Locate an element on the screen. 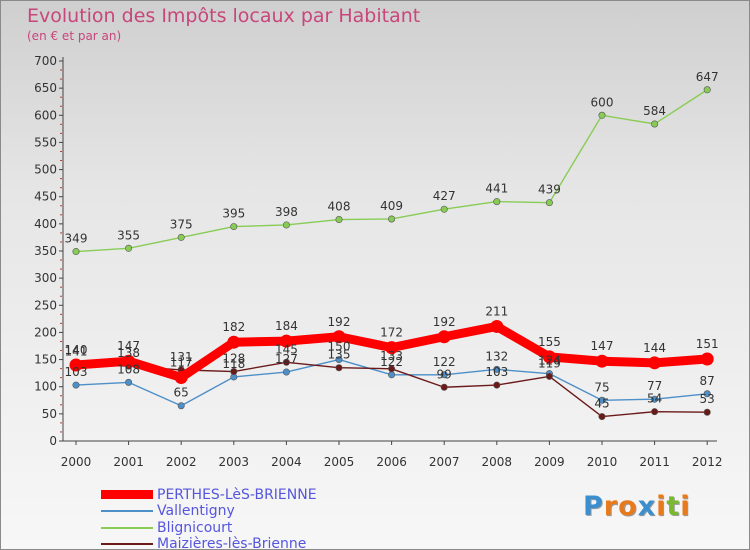 The image size is (750, 550). y-tick-label: 300 is located at coordinates (45, 278).